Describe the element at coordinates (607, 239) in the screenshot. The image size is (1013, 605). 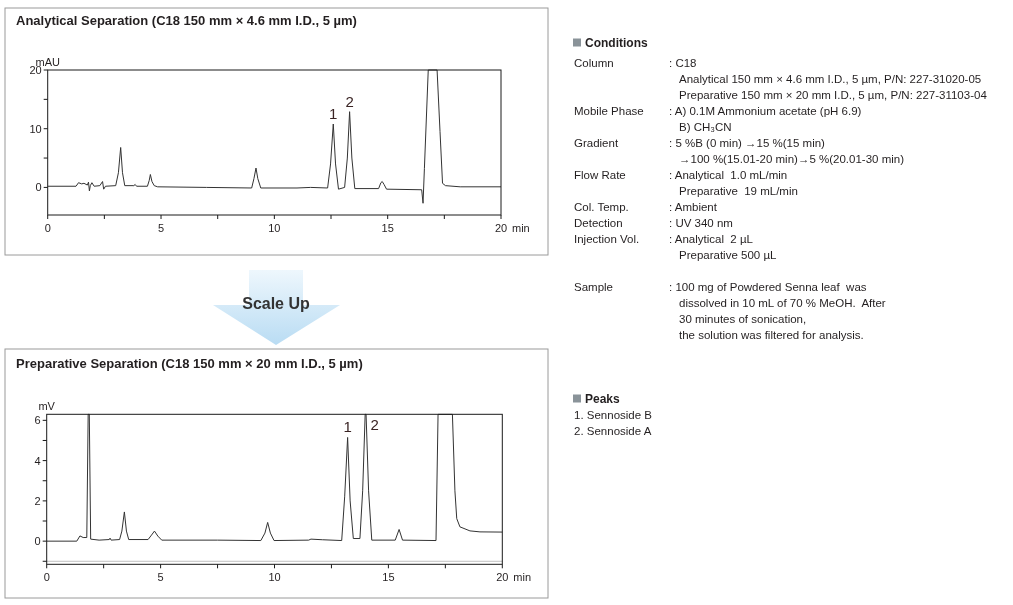
I see `category-label: Injection Vol.` at that location.